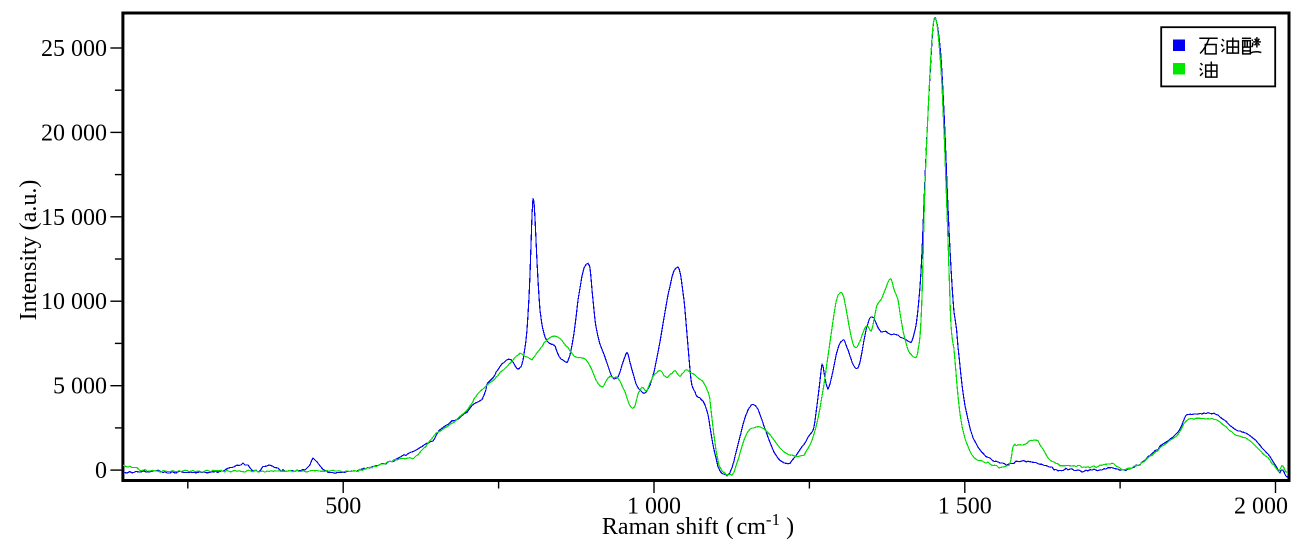 This screenshot has width=1311, height=542. What do you see at coordinates (74, 133) in the screenshot?
I see `svg-text: 20 000` at bounding box center [74, 133].